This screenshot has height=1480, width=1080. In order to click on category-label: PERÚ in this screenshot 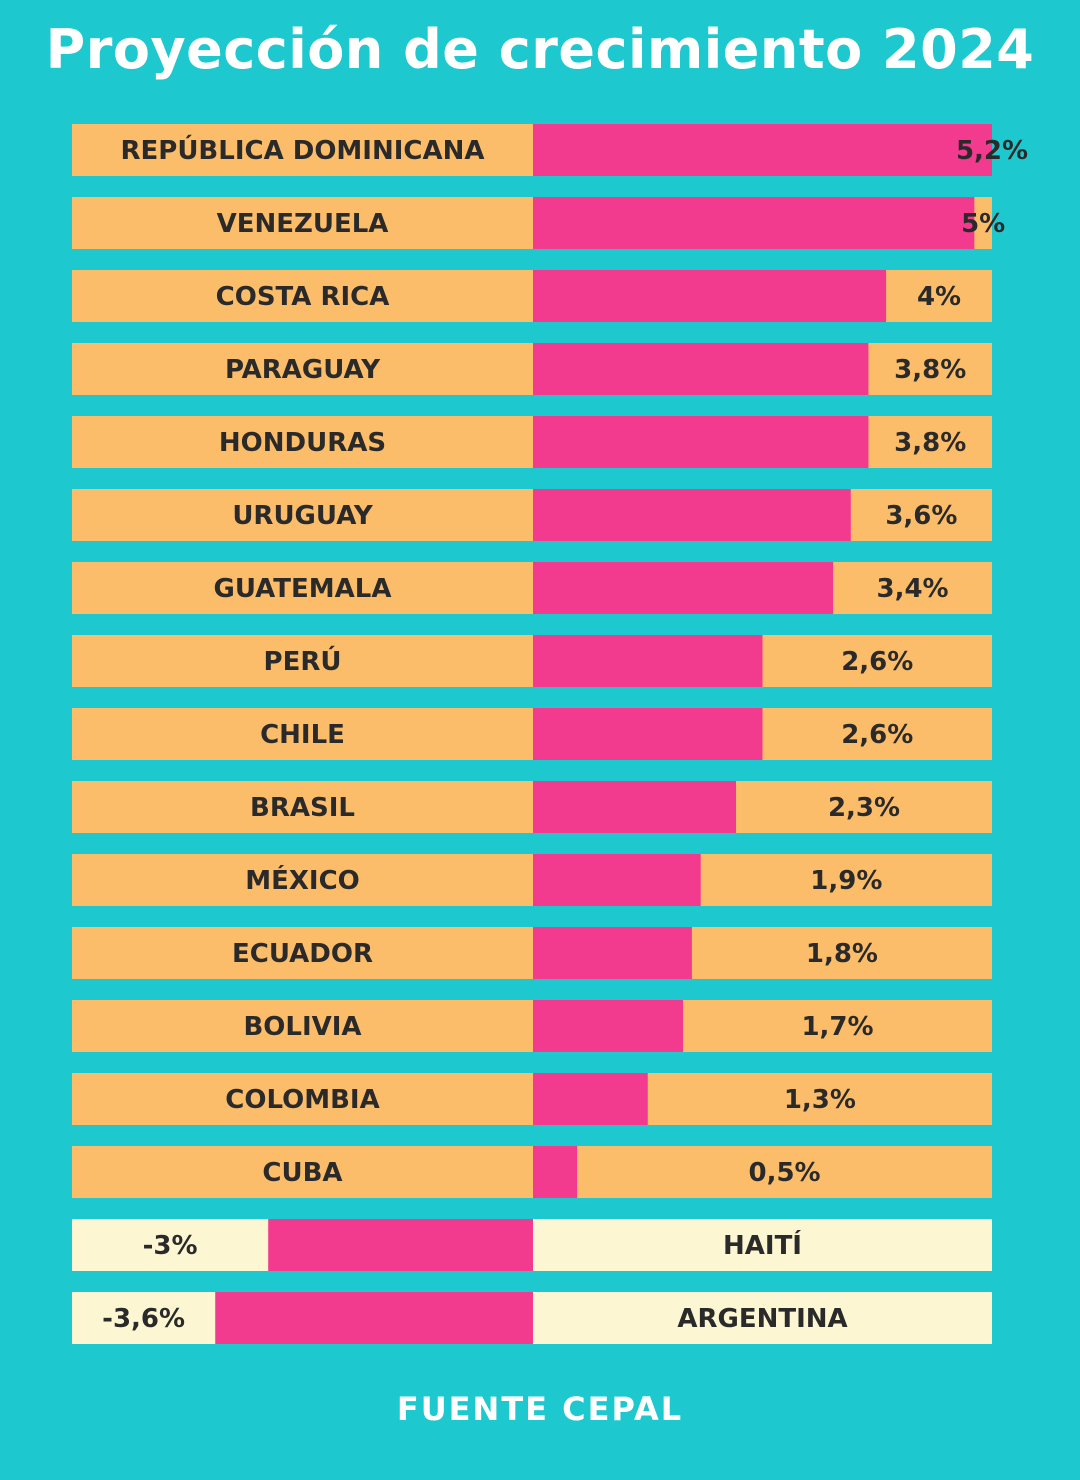, I will do `click(303, 661)`.